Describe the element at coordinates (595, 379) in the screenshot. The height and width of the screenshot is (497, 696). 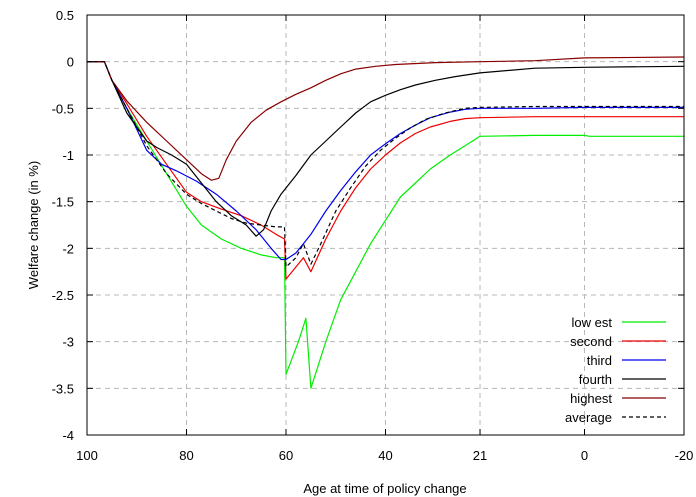
I see `legend-label-4: fourth` at that location.